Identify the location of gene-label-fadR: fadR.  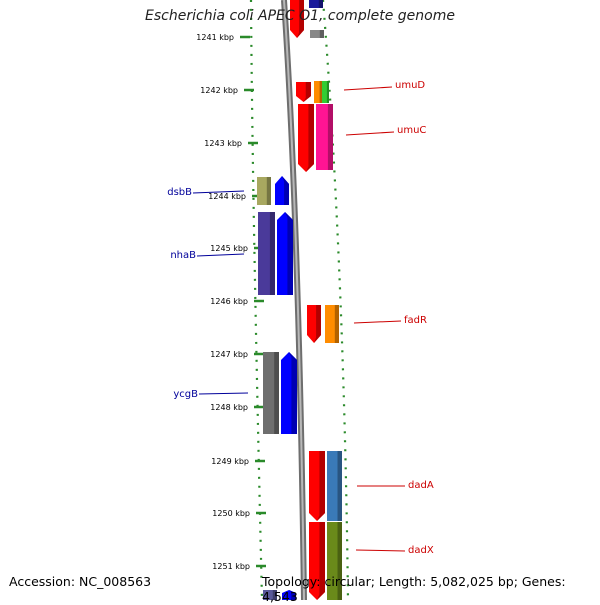
(415, 320).